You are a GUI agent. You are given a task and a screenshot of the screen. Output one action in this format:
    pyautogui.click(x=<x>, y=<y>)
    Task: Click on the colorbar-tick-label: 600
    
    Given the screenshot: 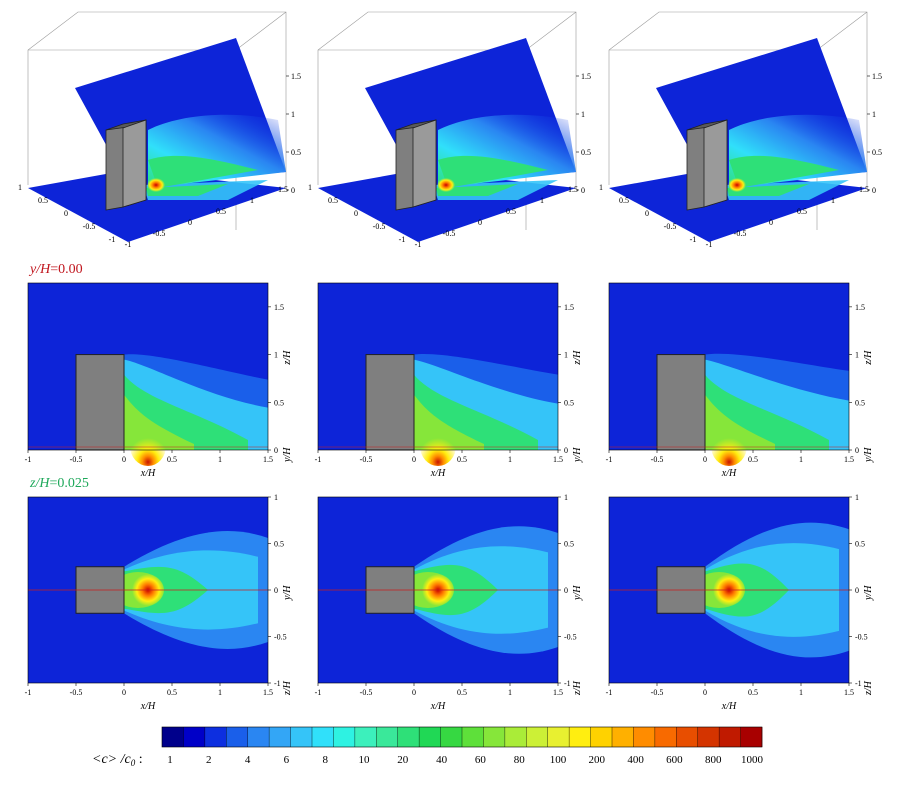 What is the action you would take?
    pyautogui.click(x=674, y=760)
    